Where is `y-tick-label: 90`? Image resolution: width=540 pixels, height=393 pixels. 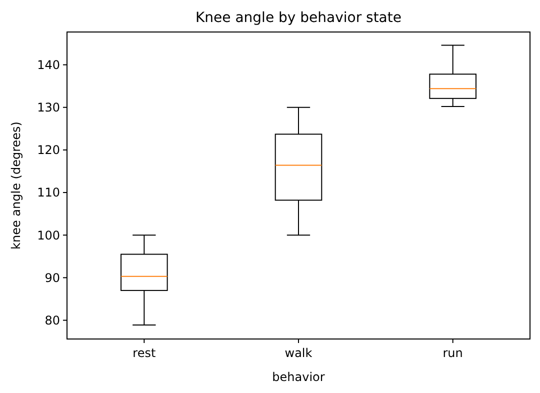 y-tick-label: 90 is located at coordinates (52, 277).